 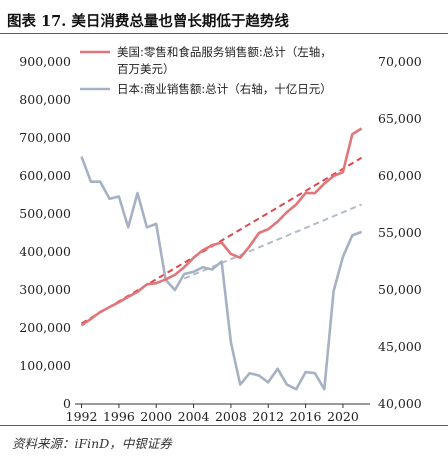 I want to click on figure-title: 图表 17. 美日消费总量也曾长期低于趋势线, so click(x=148, y=21).